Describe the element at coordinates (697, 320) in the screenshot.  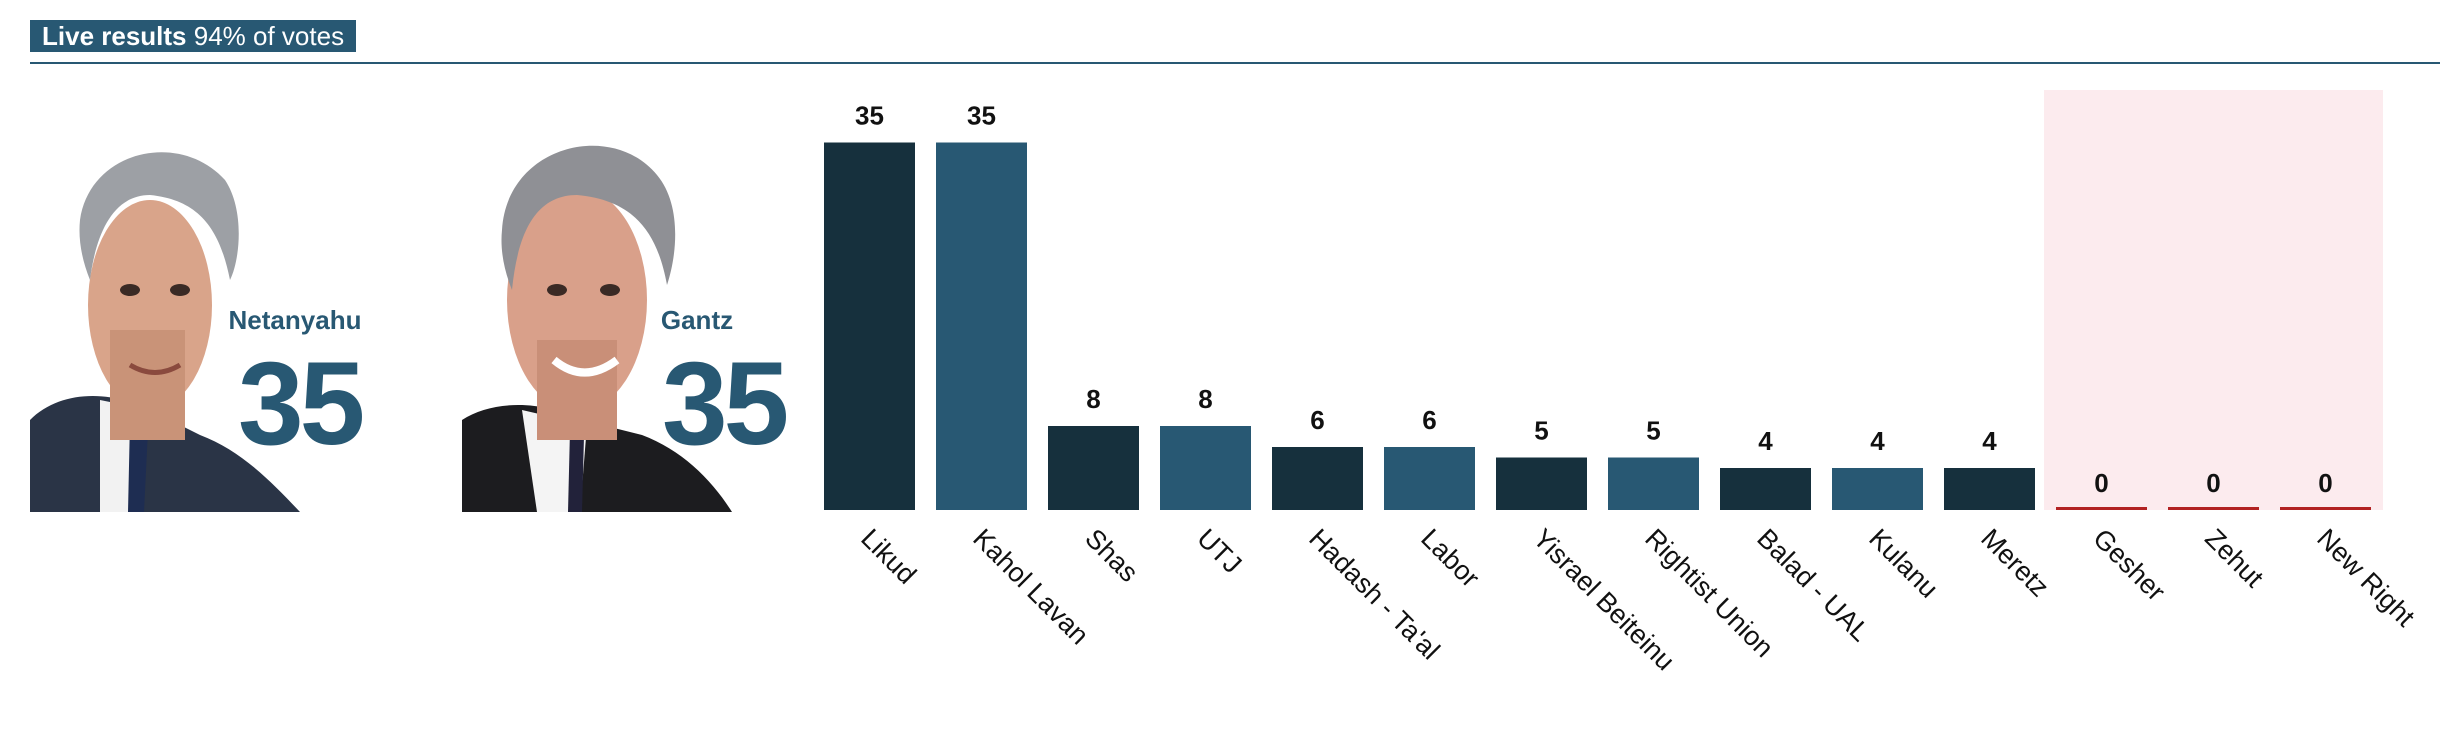
I see `candidate-name: Gantz` at that location.